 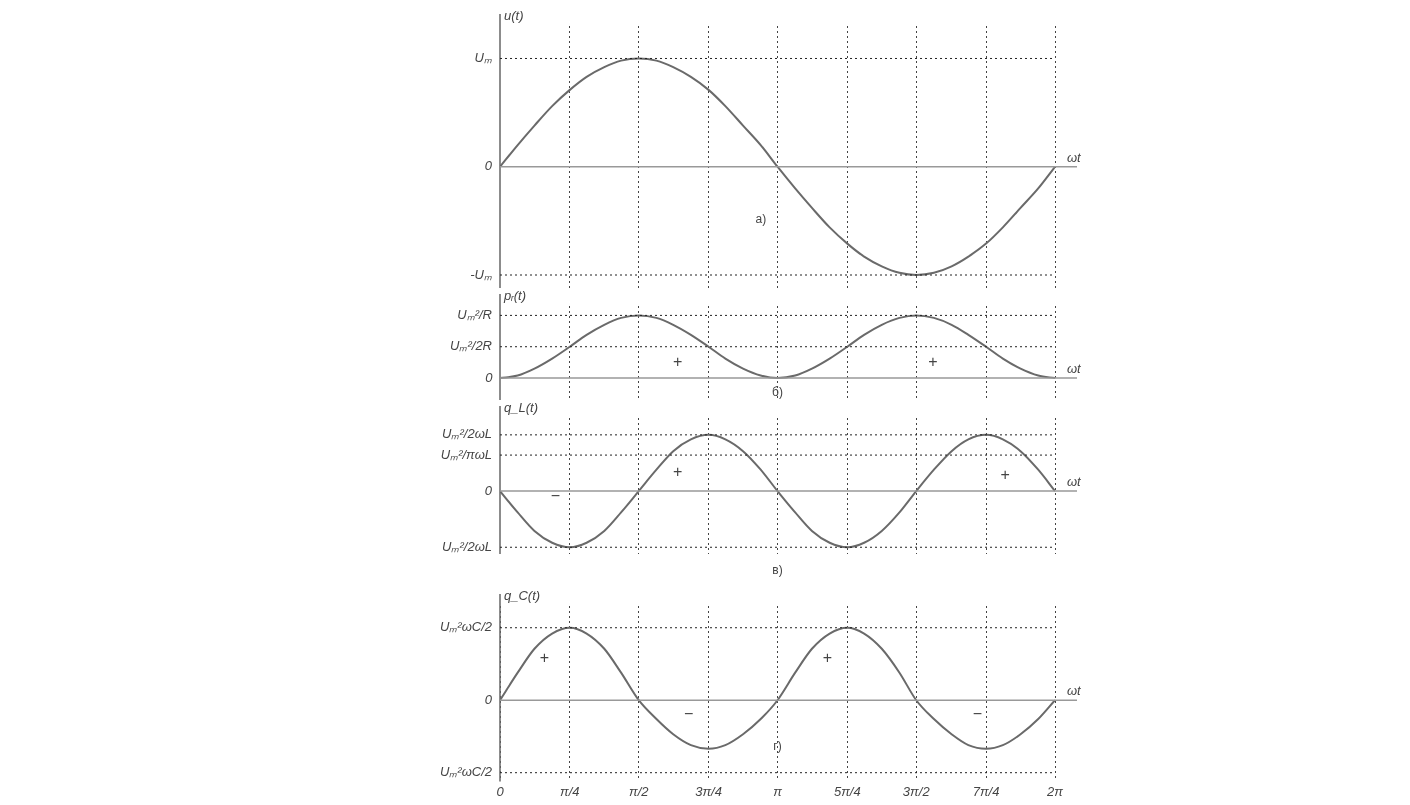 What do you see at coordinates (847, 791) in the screenshot?
I see `x-tick-label: 5π/4` at bounding box center [847, 791].